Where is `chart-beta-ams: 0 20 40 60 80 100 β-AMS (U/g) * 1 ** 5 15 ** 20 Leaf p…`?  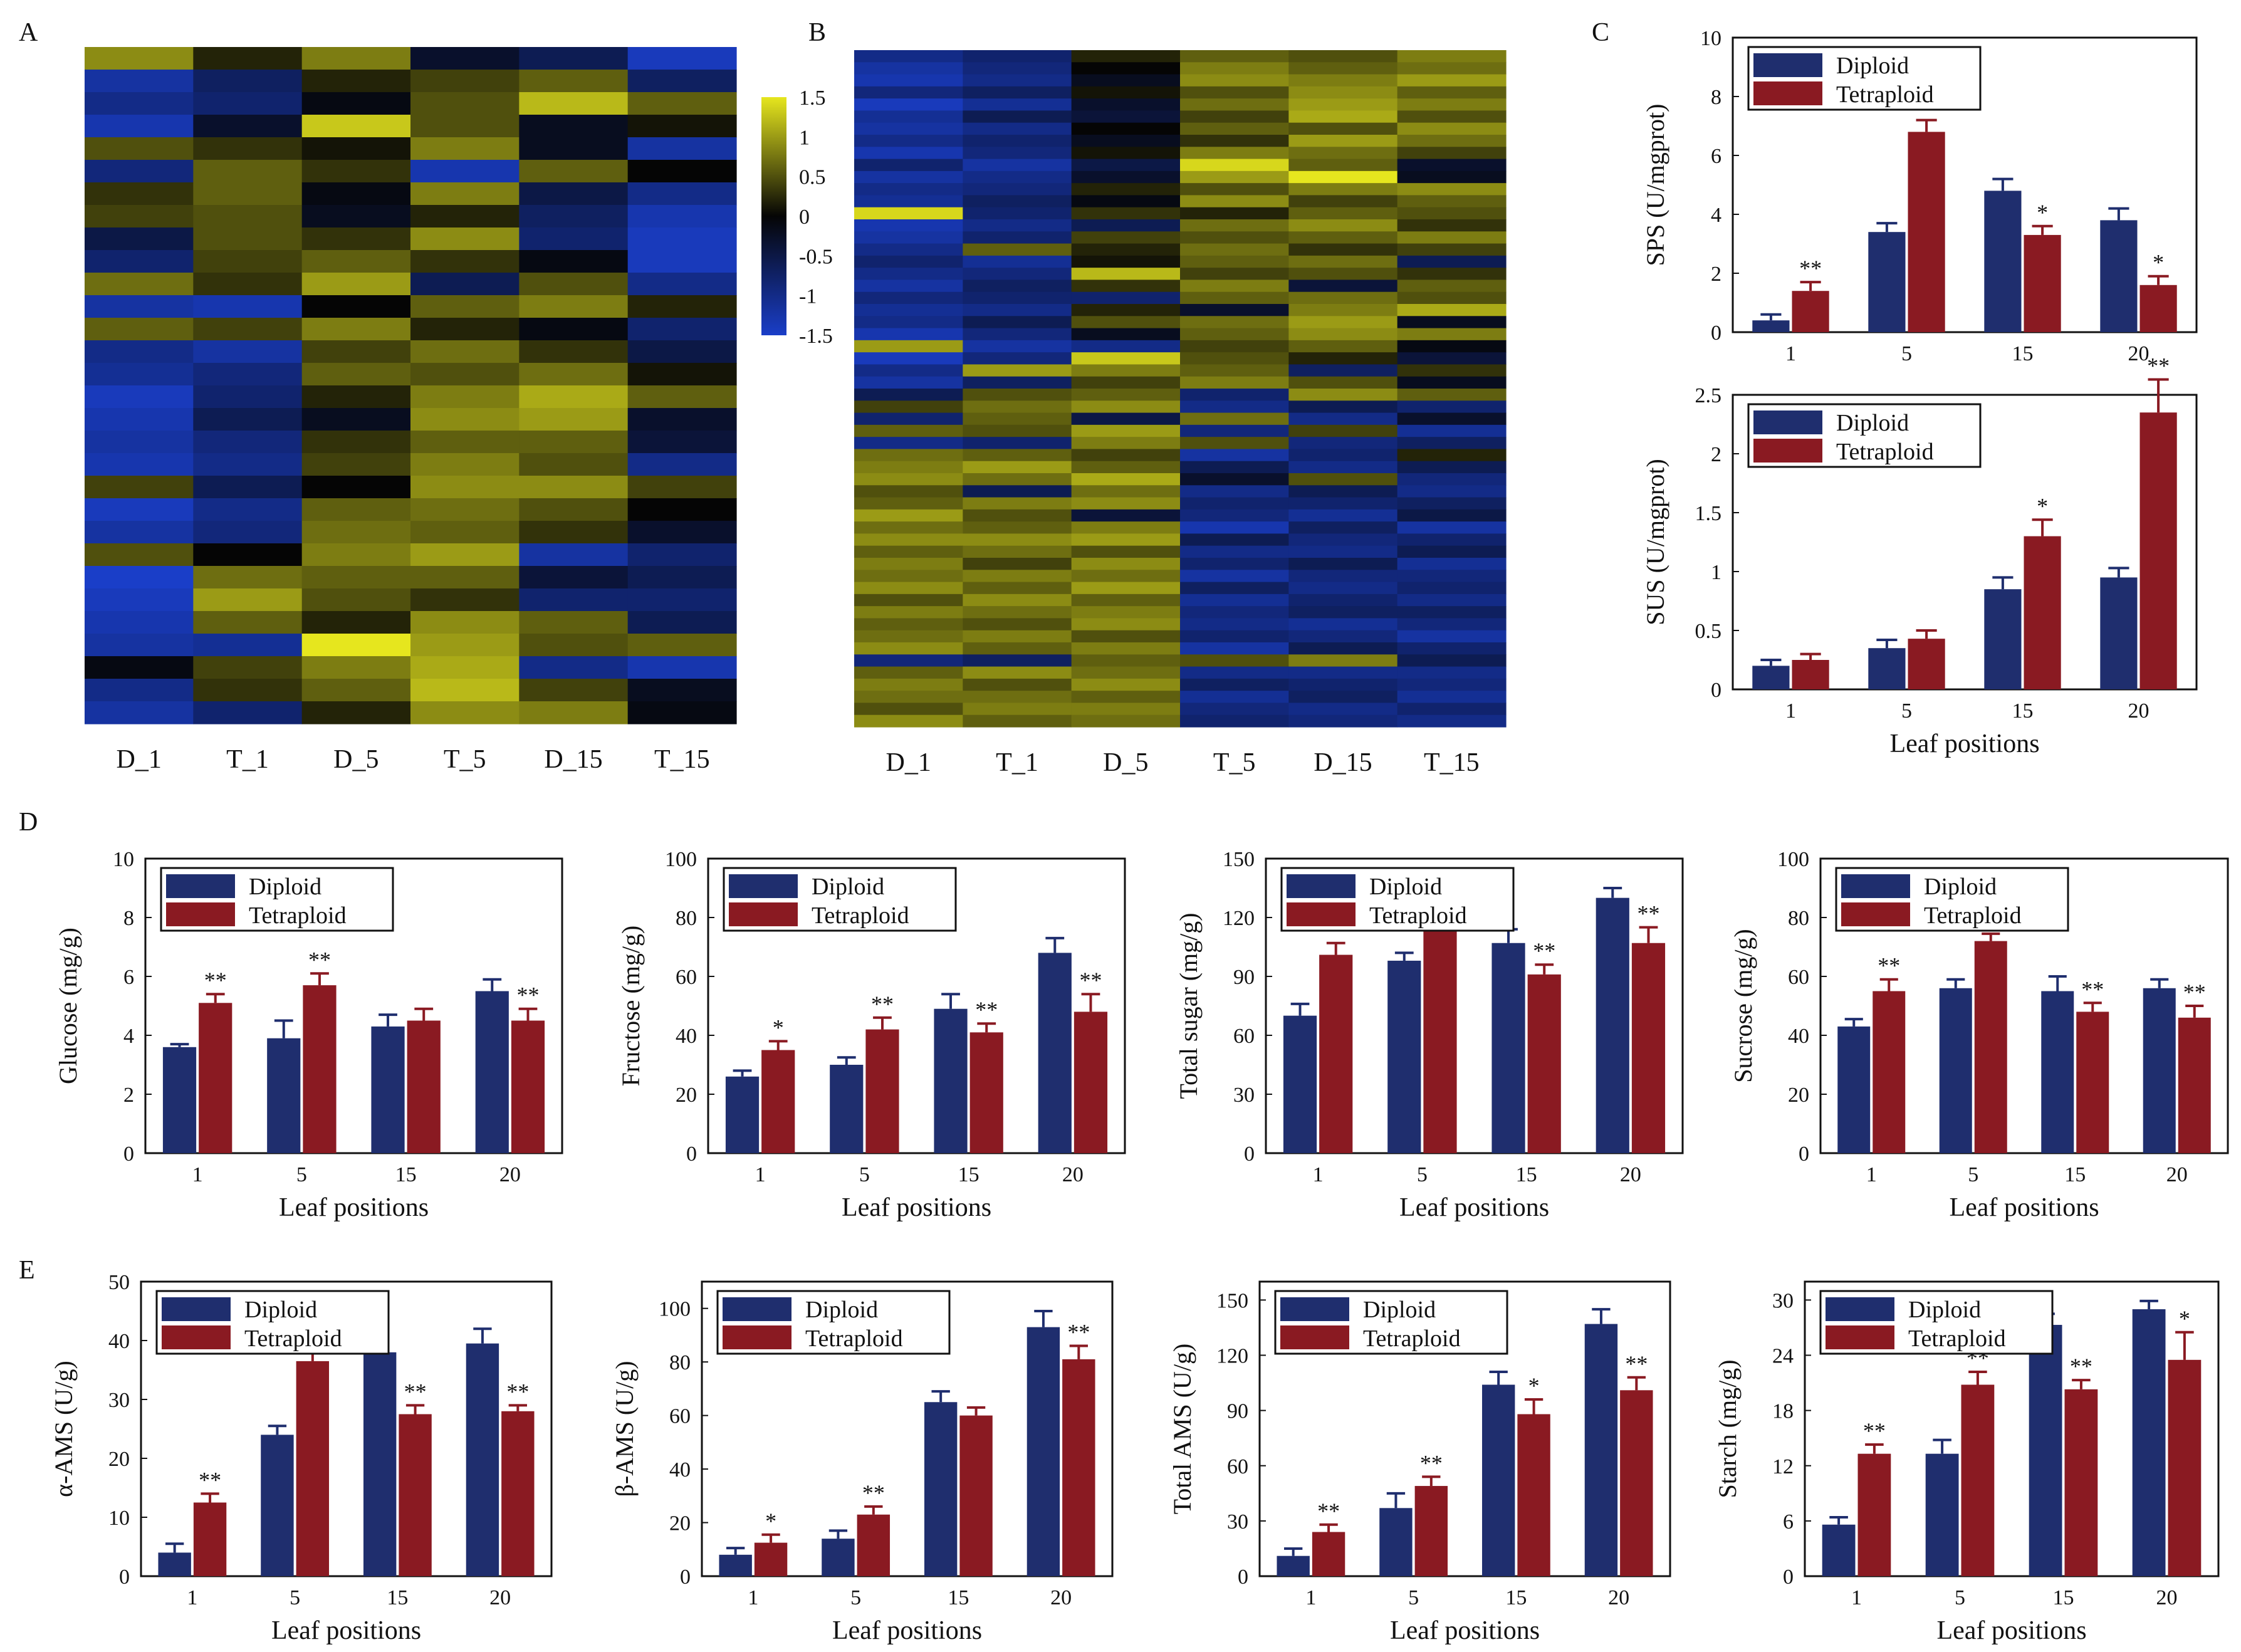 chart-beta-ams: 0 20 40 60 80 100 β-AMS (U/g) * 1 ** 5 15 ** 20 Leaf p… is located at coordinates (862, 1462).